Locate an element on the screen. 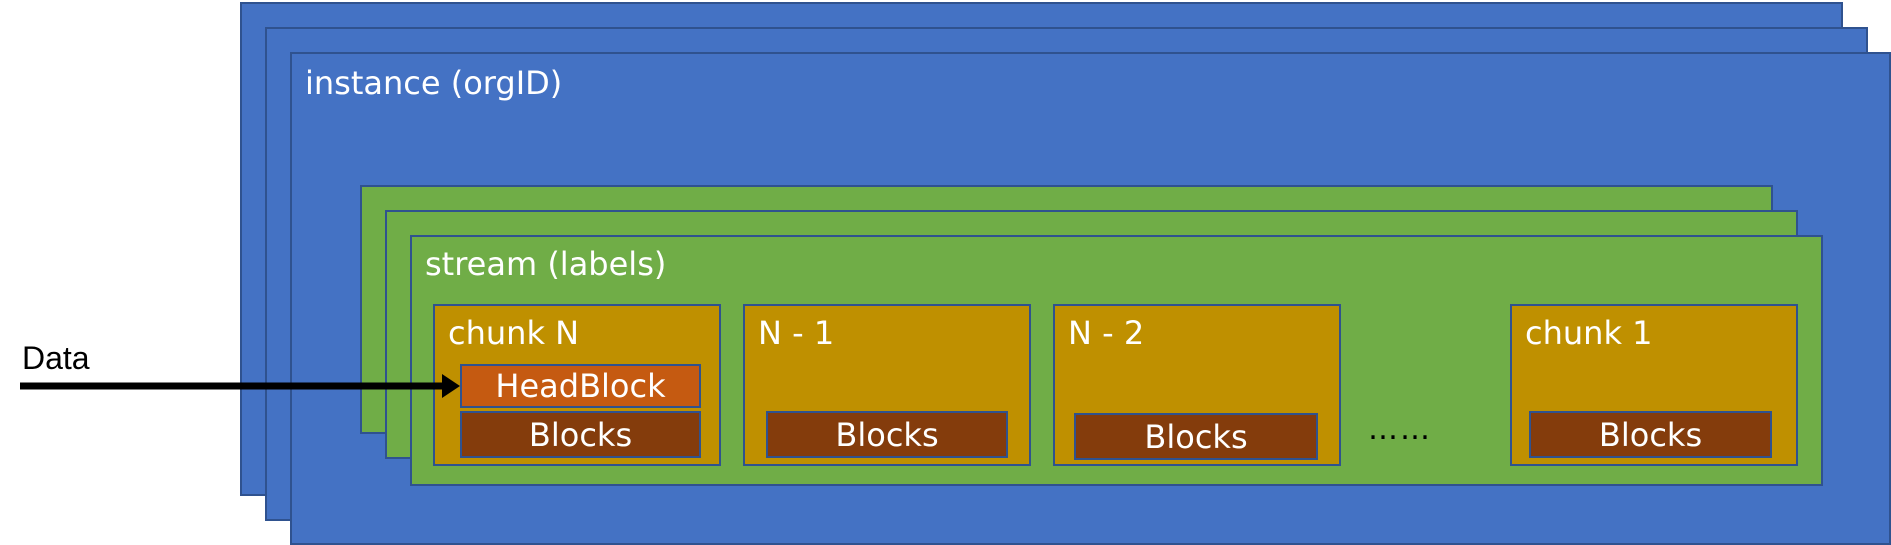 This screenshot has width=1891, height=545. chunk-n-label: chunk N is located at coordinates (514, 333).